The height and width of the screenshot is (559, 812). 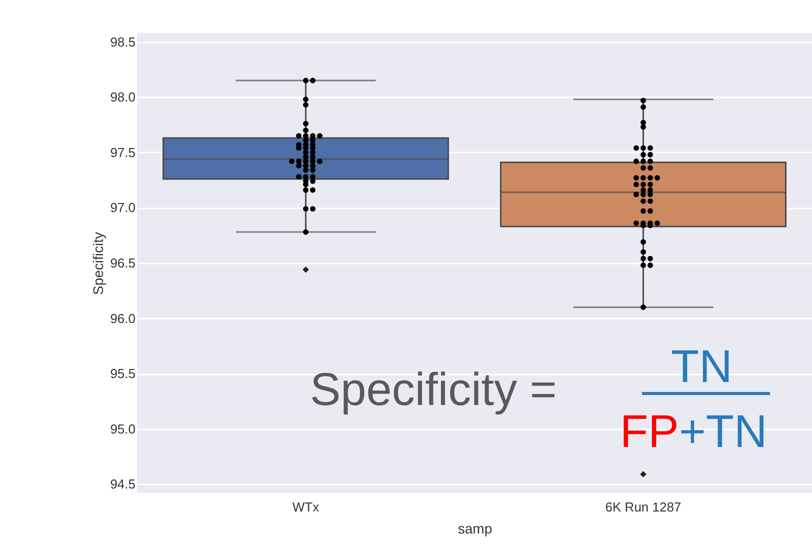 I want to click on y-tick-label: 94.5, so click(x=123, y=484).